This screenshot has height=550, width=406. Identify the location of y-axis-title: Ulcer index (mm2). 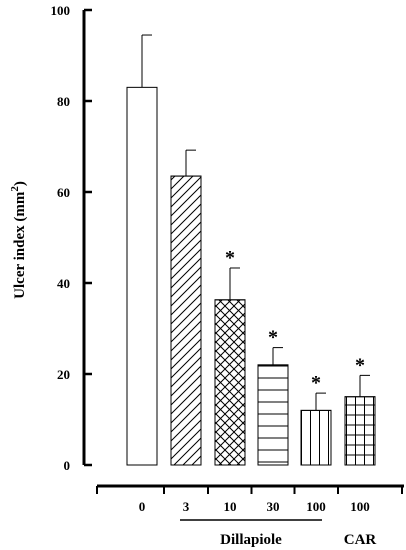
(18, 240).